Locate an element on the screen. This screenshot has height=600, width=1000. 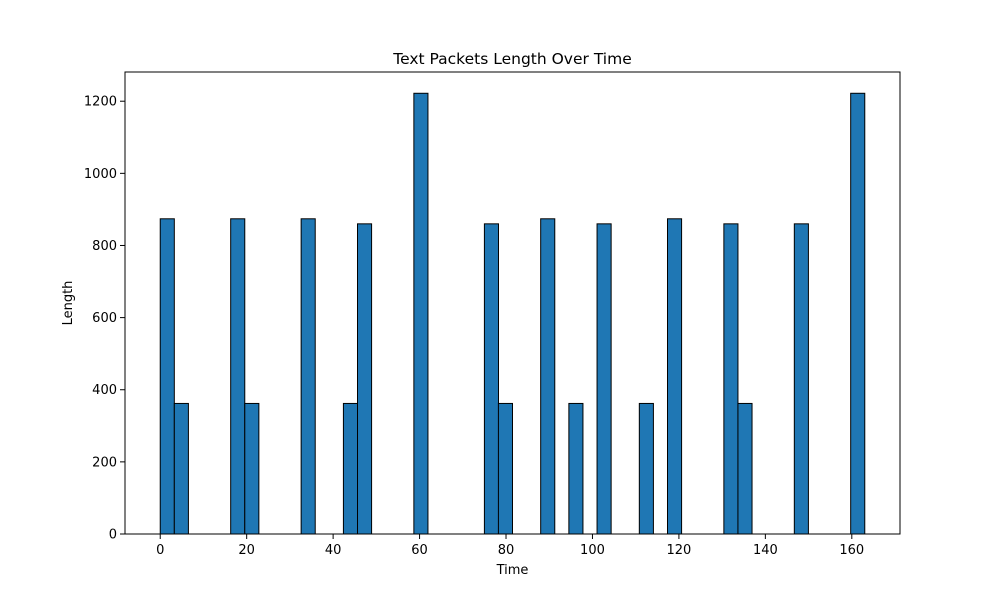
y-axis-title: Length is located at coordinates (68, 303).